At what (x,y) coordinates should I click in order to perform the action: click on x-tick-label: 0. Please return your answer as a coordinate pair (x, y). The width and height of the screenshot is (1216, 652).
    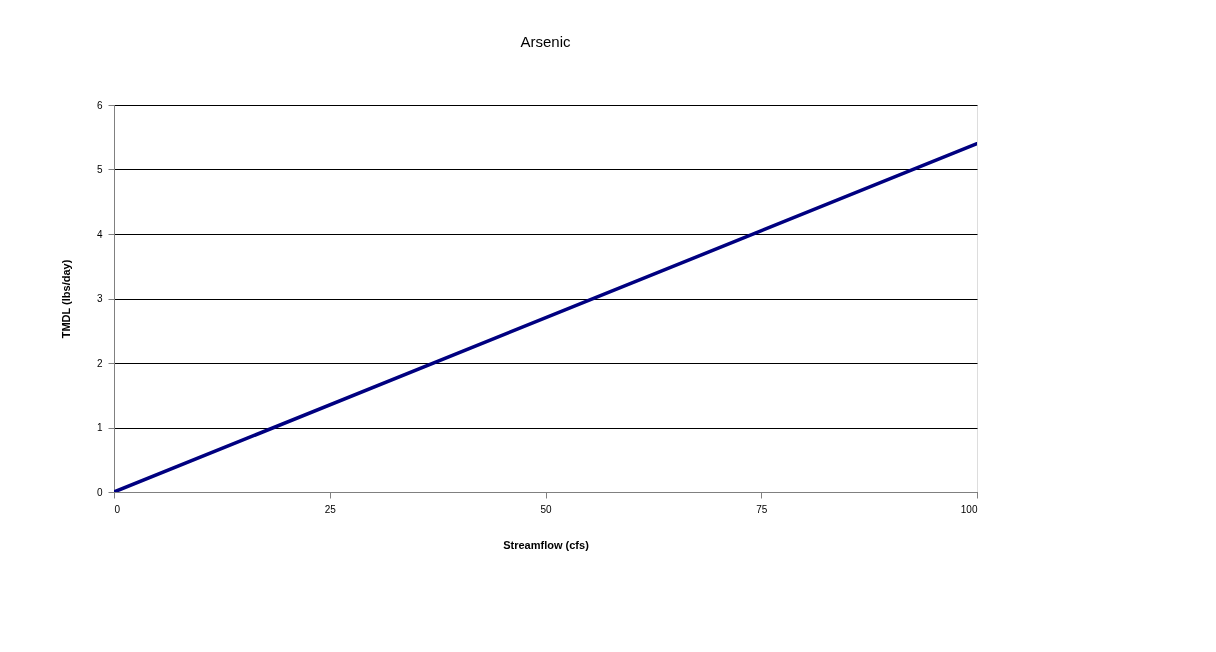
    Looking at the image, I should click on (117, 509).